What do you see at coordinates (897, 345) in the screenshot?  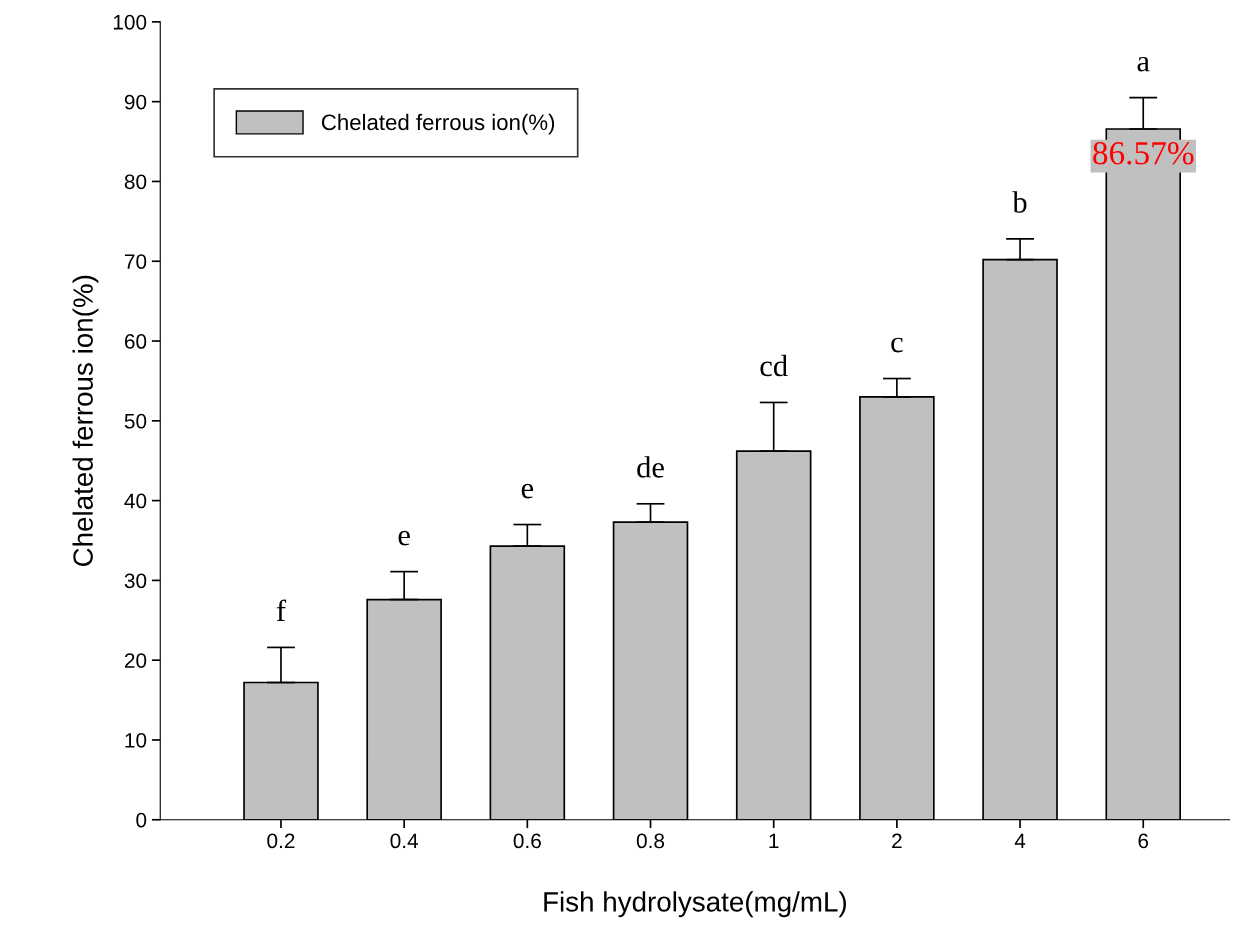 I see `annotation: c` at bounding box center [897, 345].